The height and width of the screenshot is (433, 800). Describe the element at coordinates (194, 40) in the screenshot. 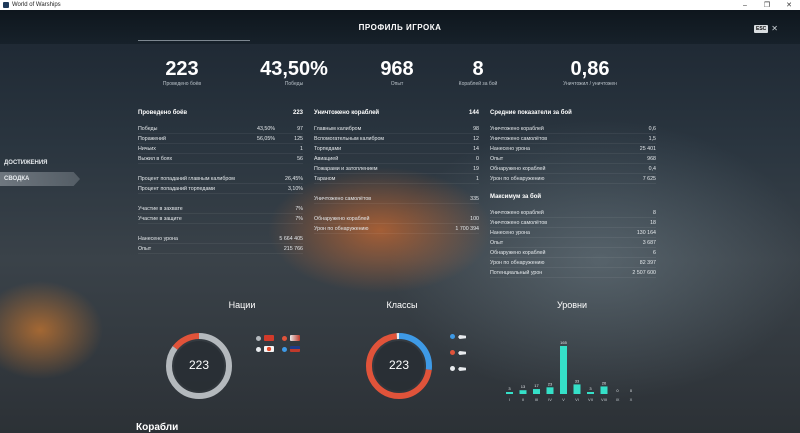

I see `divider` at that location.